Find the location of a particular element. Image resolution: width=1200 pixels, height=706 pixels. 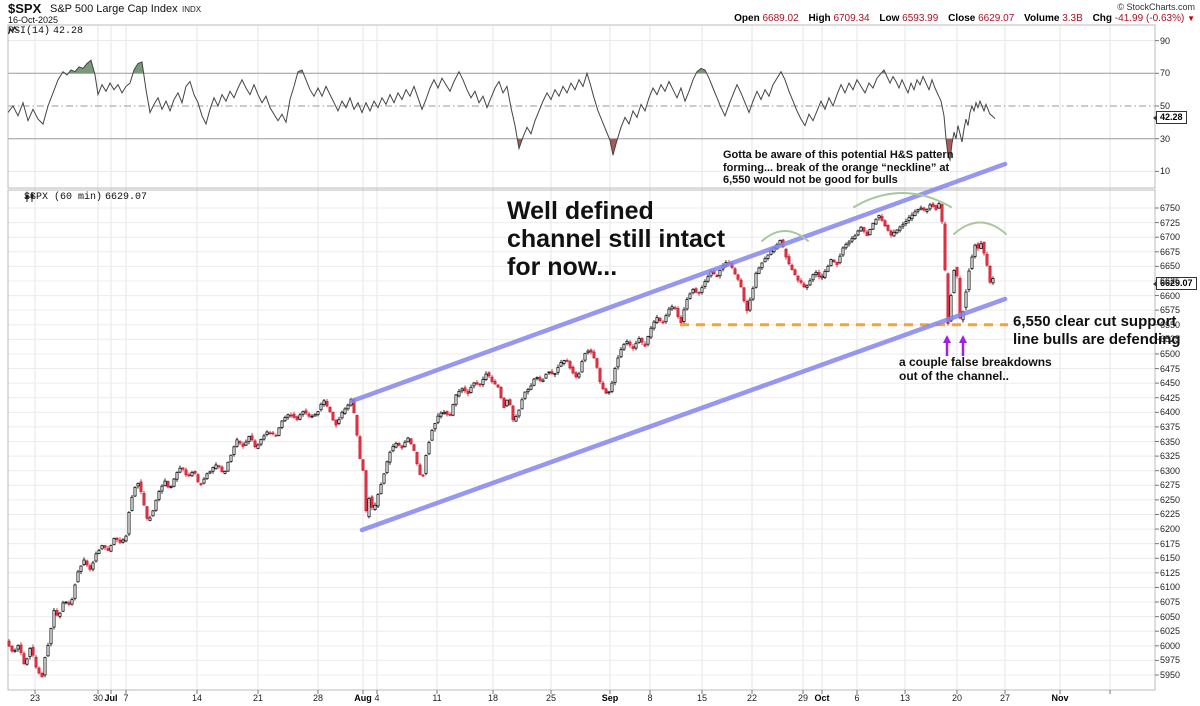

close-value: 6629.07 is located at coordinates (996, 18).